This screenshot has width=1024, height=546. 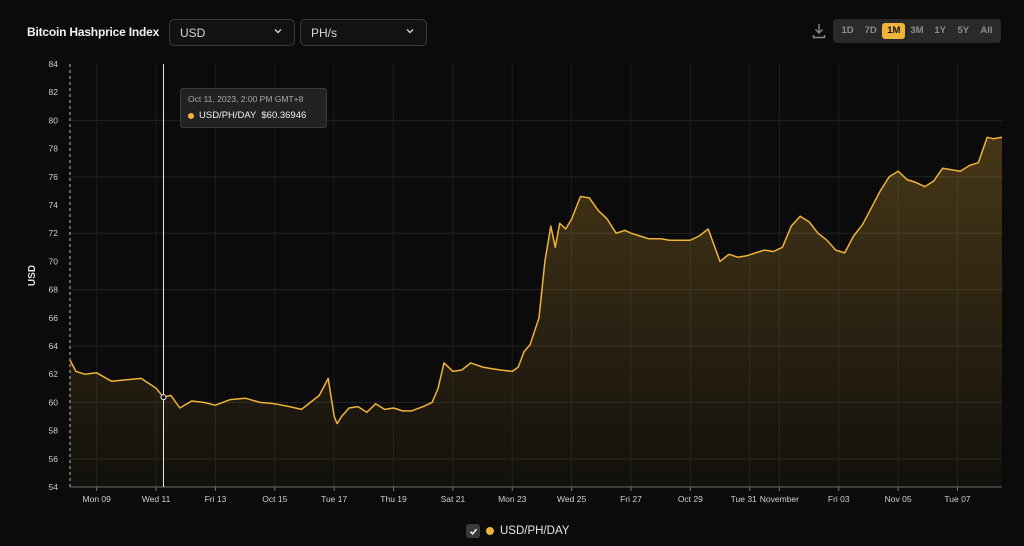 I want to click on legend-item: USD/PH/DAY, so click(x=517, y=531).